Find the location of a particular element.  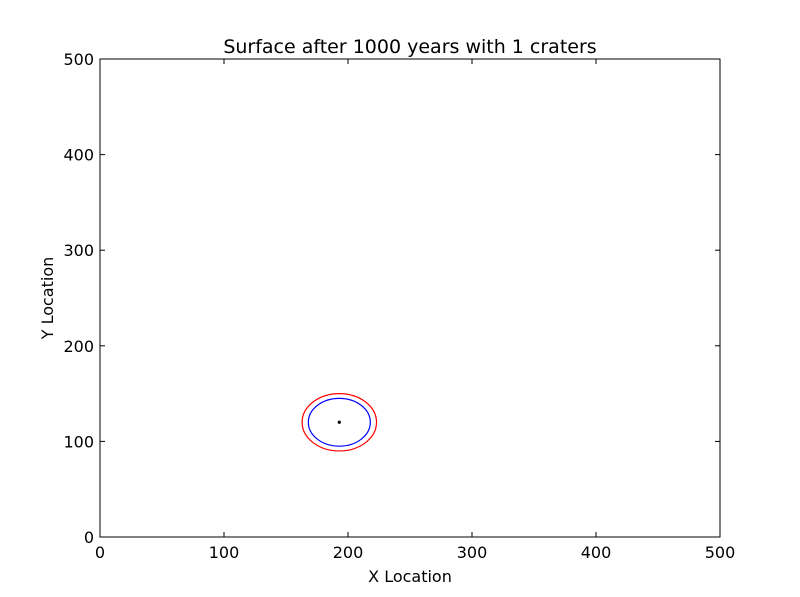

crater-inner-ring is located at coordinates (339, 422).